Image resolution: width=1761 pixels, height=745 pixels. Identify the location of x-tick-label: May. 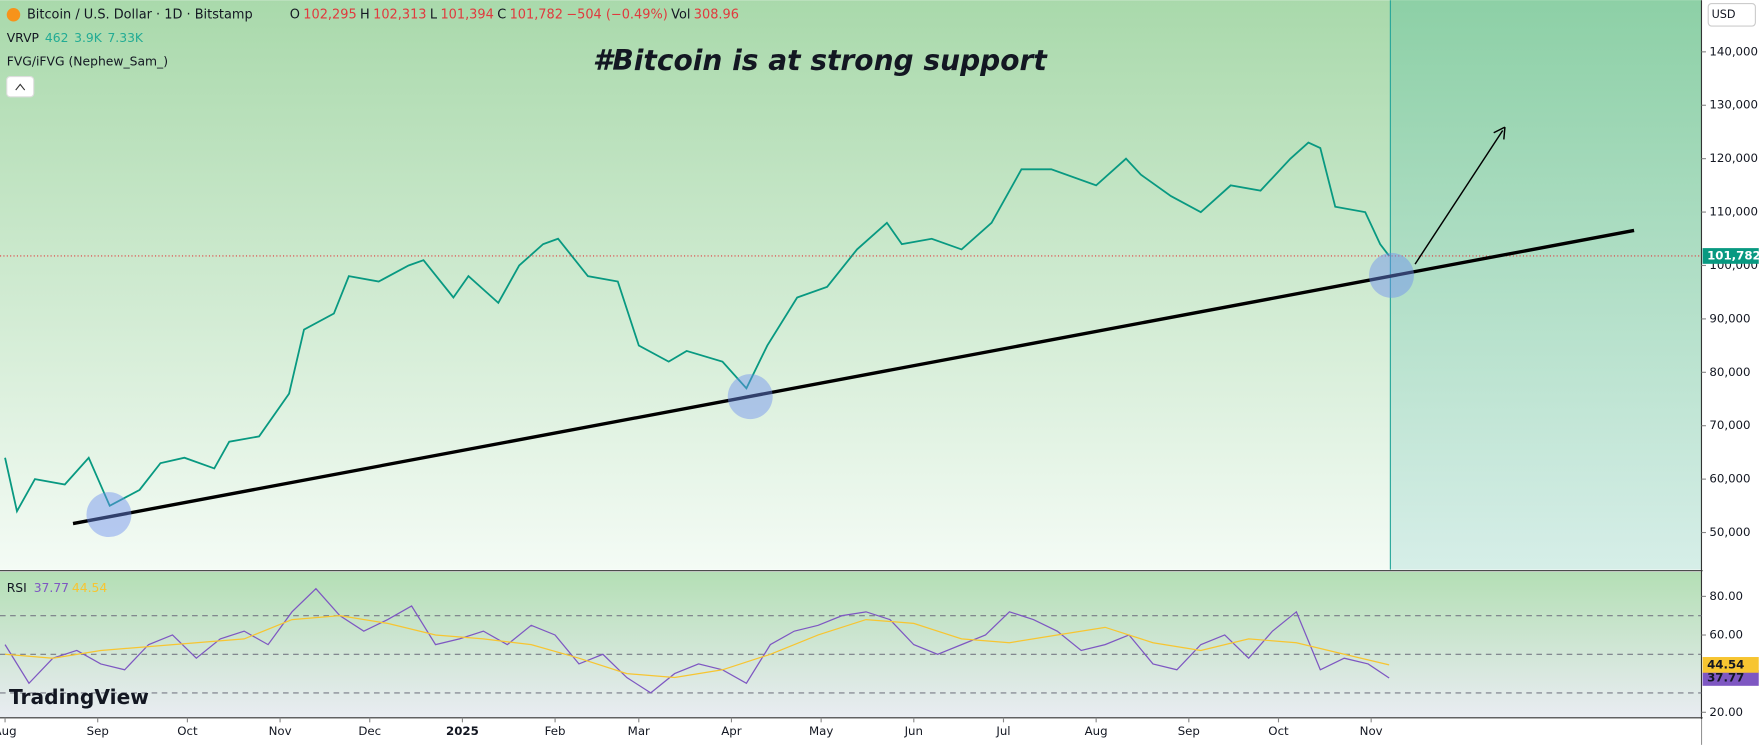
(821, 731).